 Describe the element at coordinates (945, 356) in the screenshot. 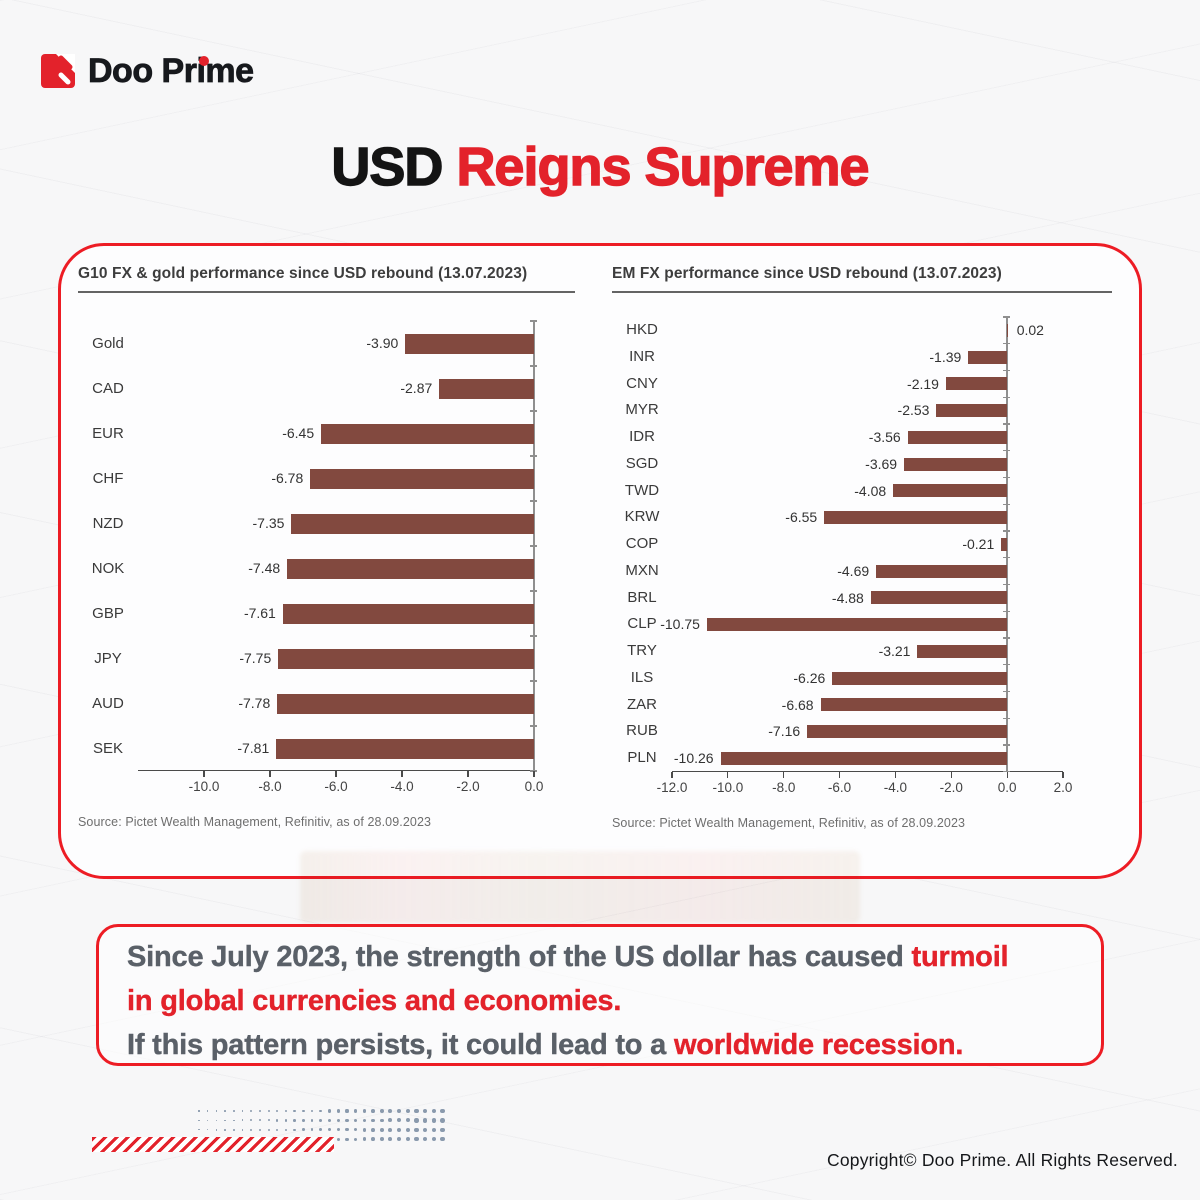

I see `value-label: -1.39` at that location.